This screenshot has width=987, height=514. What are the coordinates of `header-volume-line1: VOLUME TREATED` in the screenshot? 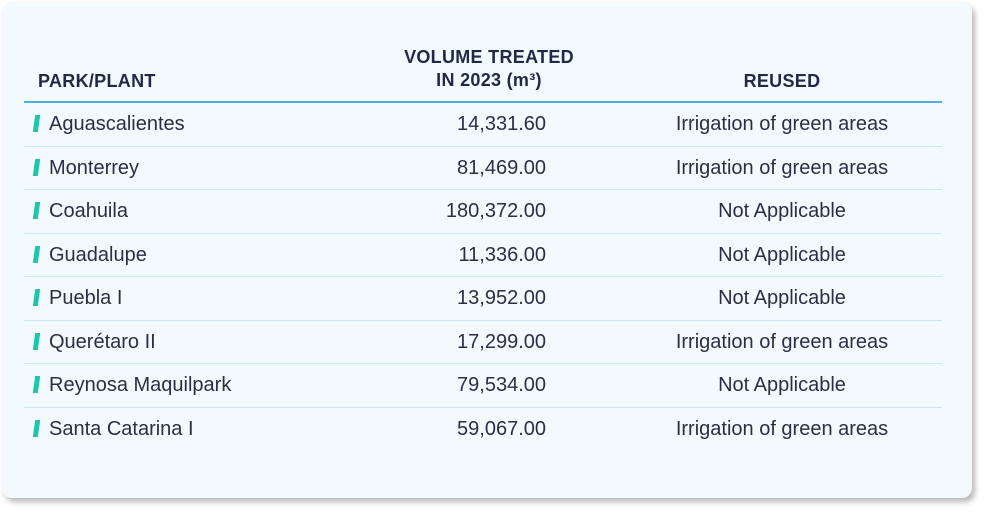 It's located at (489, 57).